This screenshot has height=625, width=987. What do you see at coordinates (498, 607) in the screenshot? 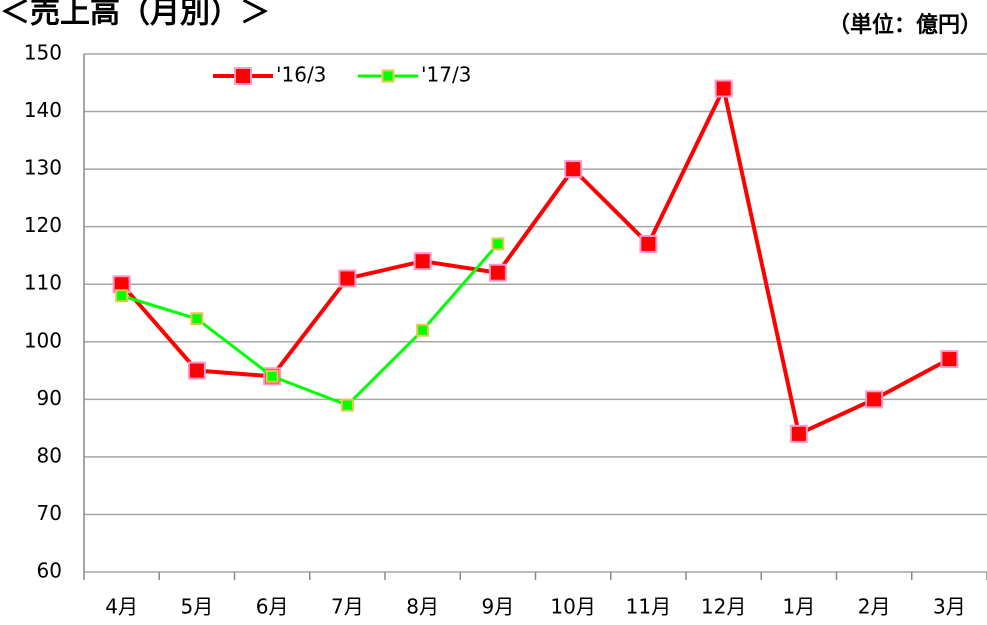
I see `x-tick-label: 9月` at bounding box center [498, 607].